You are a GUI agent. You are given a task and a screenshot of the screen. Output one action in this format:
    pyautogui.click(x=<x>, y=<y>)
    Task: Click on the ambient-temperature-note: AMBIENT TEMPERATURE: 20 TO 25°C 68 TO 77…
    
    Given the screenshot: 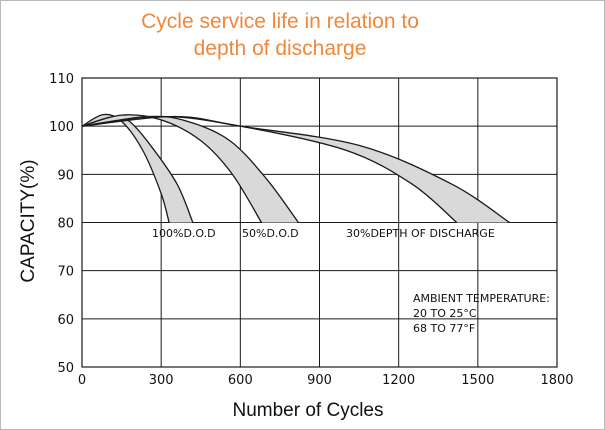 What is the action you would take?
    pyautogui.click(x=481, y=313)
    